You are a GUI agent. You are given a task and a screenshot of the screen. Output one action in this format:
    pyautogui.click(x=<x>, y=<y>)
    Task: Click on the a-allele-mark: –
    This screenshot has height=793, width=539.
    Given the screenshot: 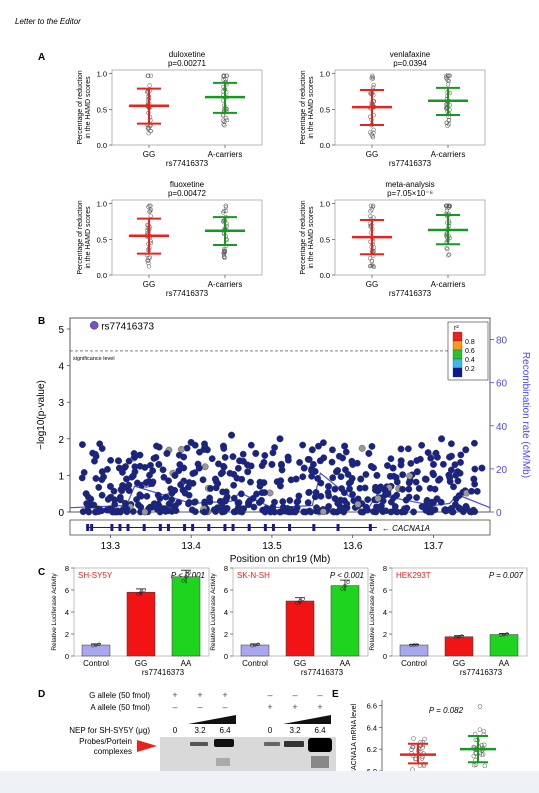 What is the action you would take?
    pyautogui.click(x=224, y=707)
    